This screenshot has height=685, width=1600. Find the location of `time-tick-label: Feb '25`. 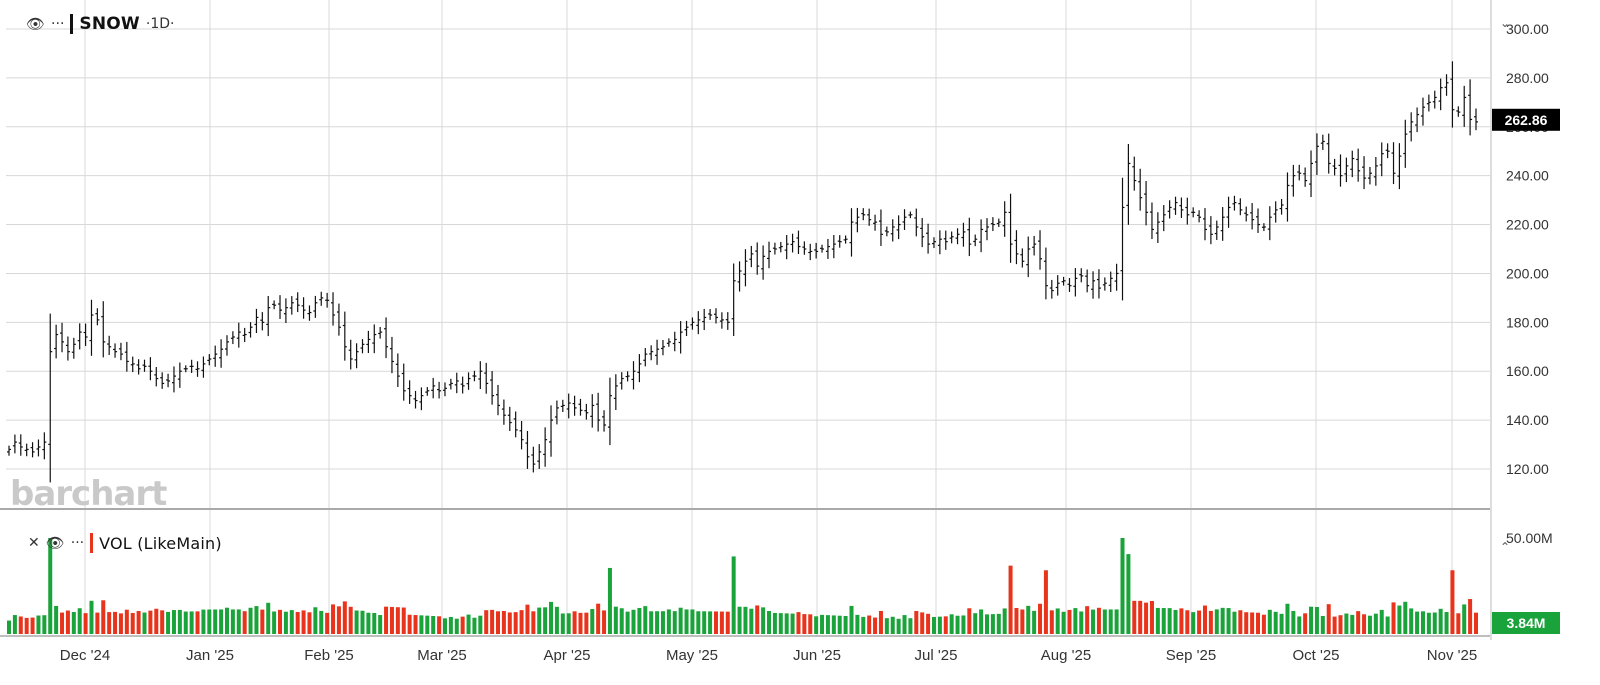

time-tick-label: Feb '25 is located at coordinates (329, 655).